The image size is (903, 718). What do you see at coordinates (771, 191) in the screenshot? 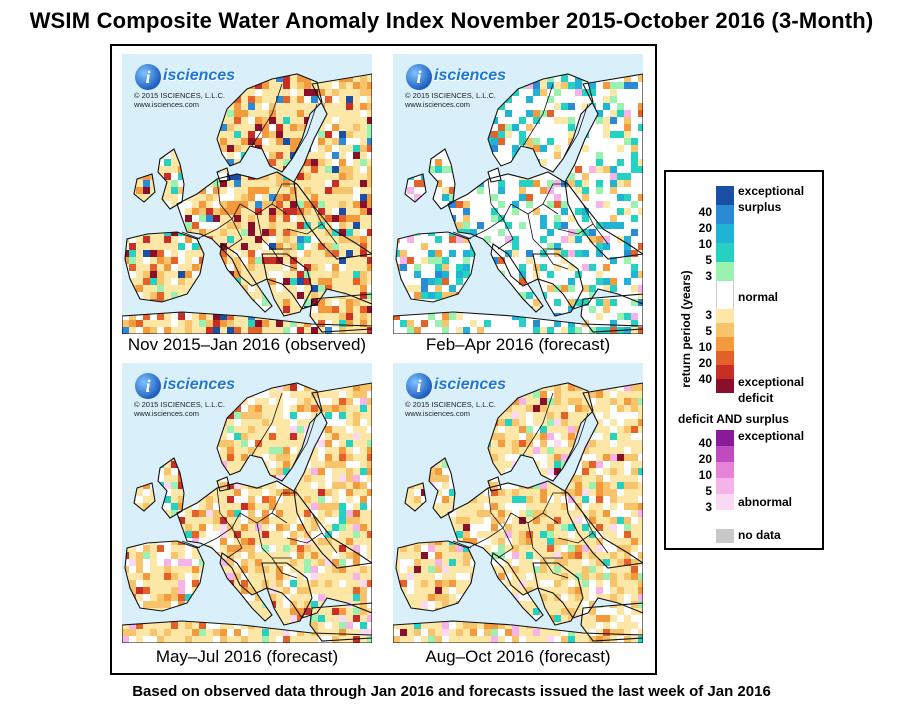
I see `legend-label-exceptional-surplus-1: exceptional` at bounding box center [771, 191].